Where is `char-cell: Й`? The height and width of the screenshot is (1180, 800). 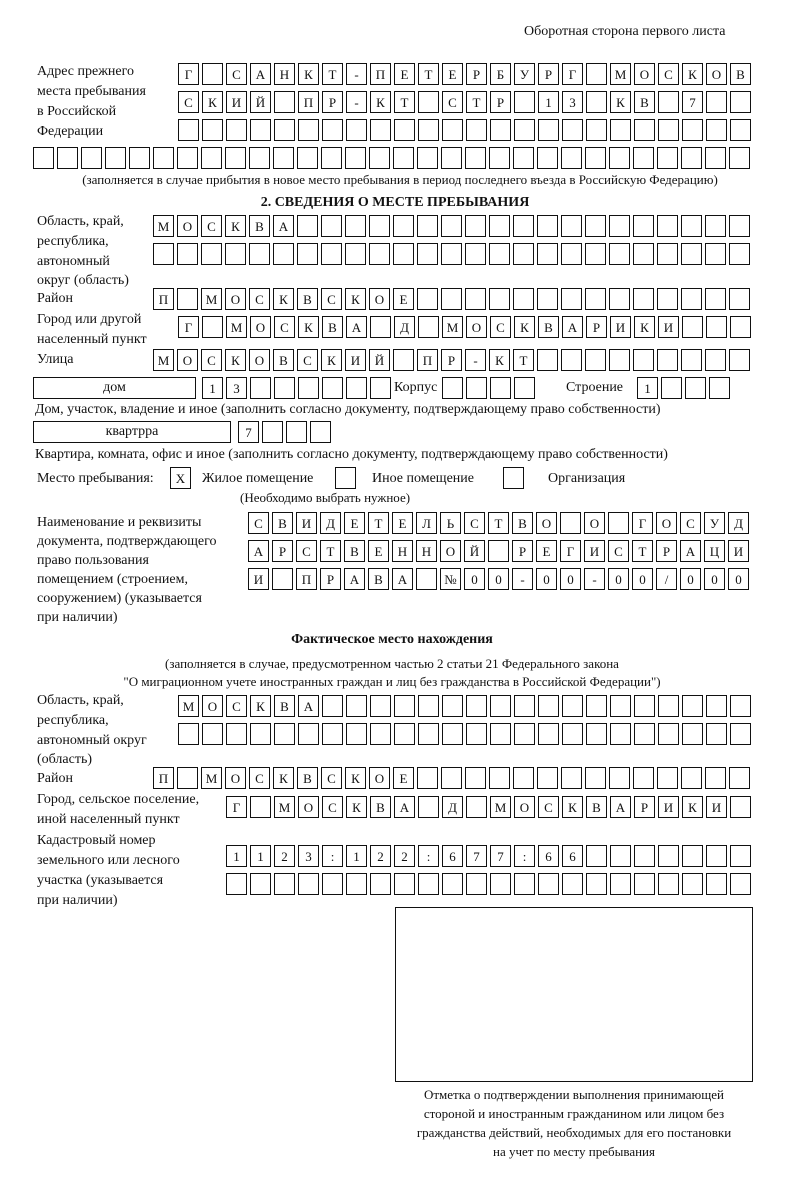
char-cell: Й is located at coordinates (474, 551).